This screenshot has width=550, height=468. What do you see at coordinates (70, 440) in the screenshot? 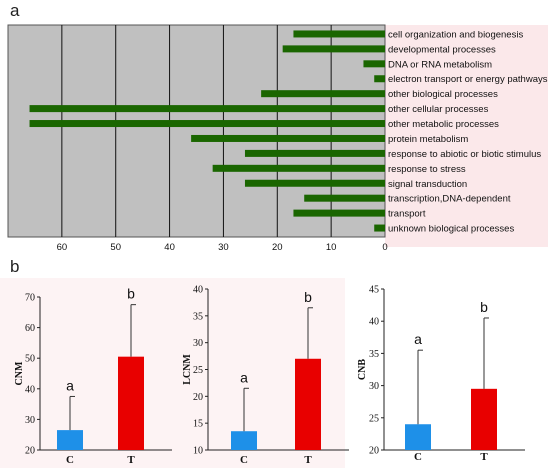
I see `bar-cnm-c` at bounding box center [70, 440].